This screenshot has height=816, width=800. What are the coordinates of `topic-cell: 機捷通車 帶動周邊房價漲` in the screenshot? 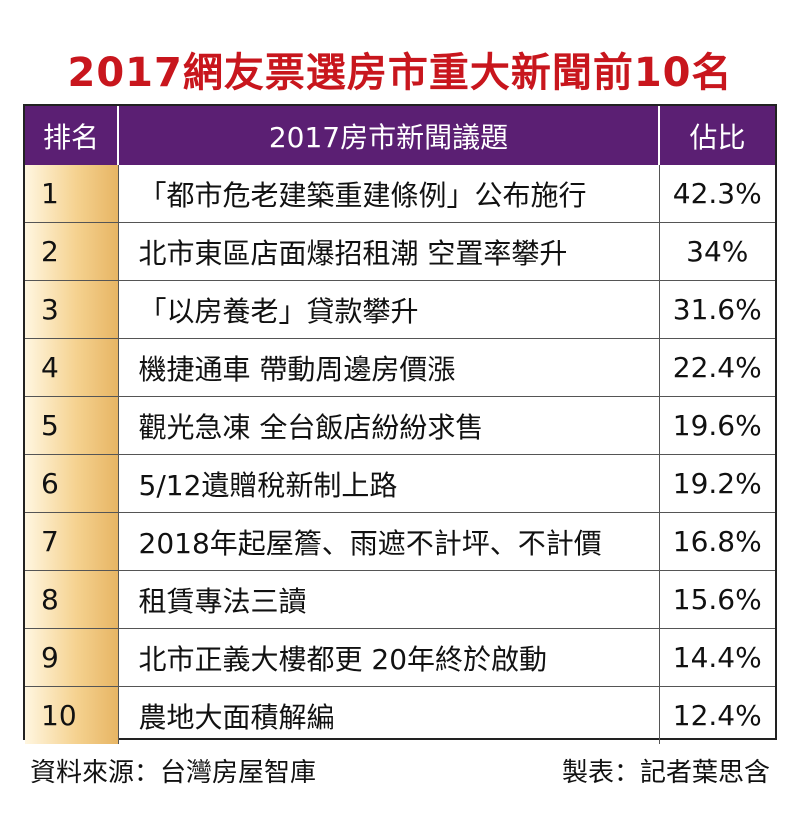 It's located at (389, 367).